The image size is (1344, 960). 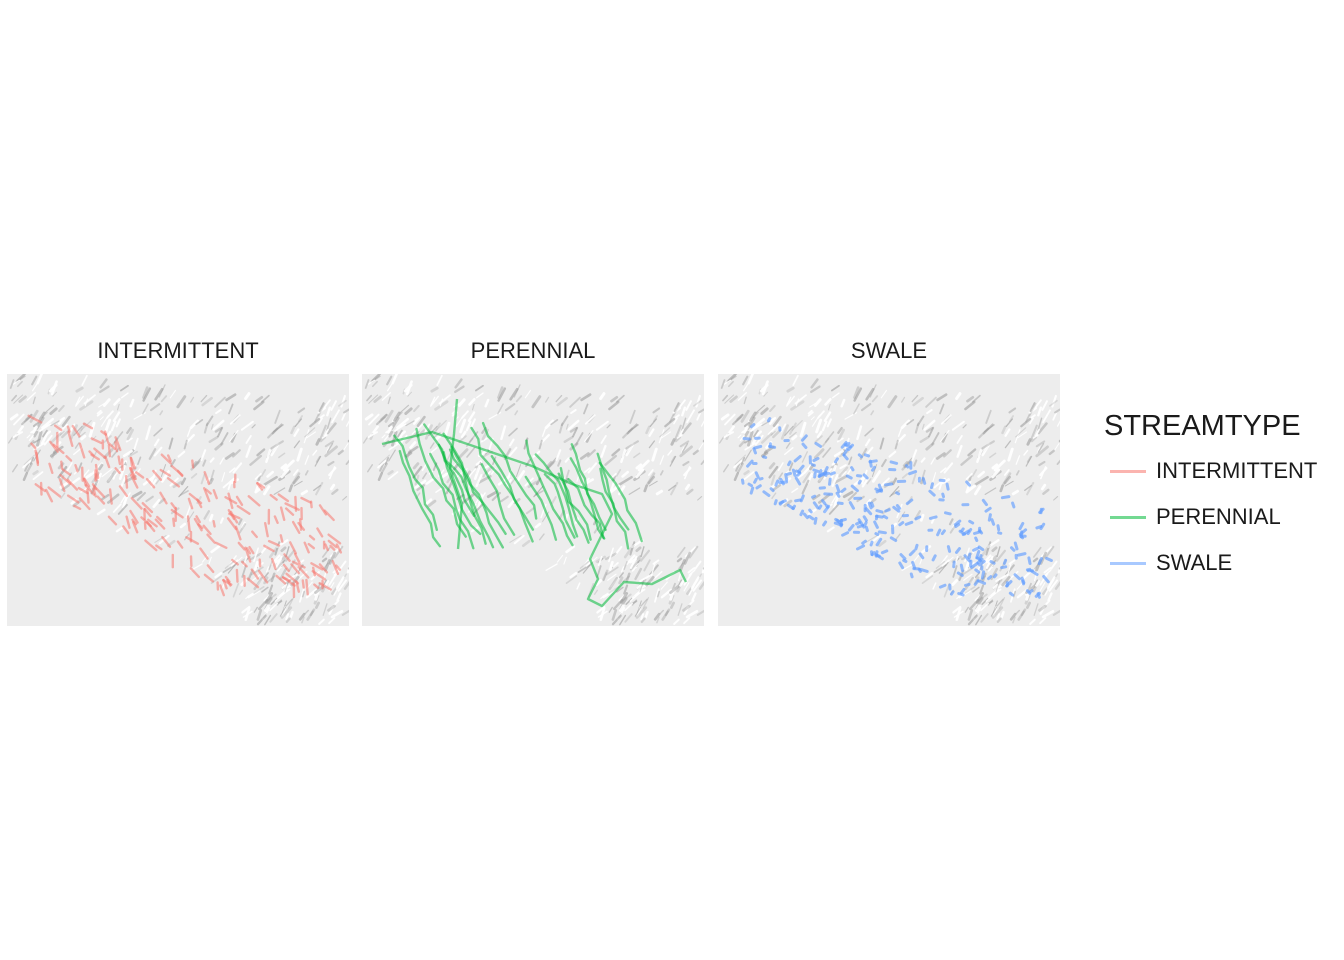 I want to click on legend-label-intermittent: INTERMITTENT, so click(x=1237, y=470).